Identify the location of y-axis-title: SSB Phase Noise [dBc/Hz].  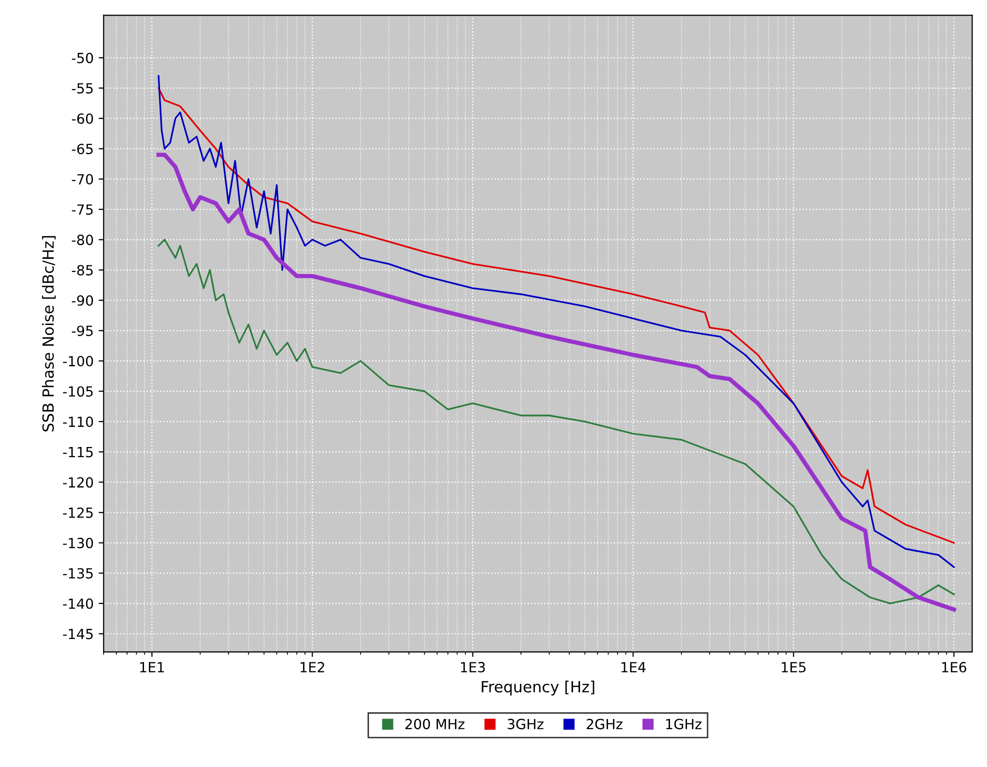
(49, 334).